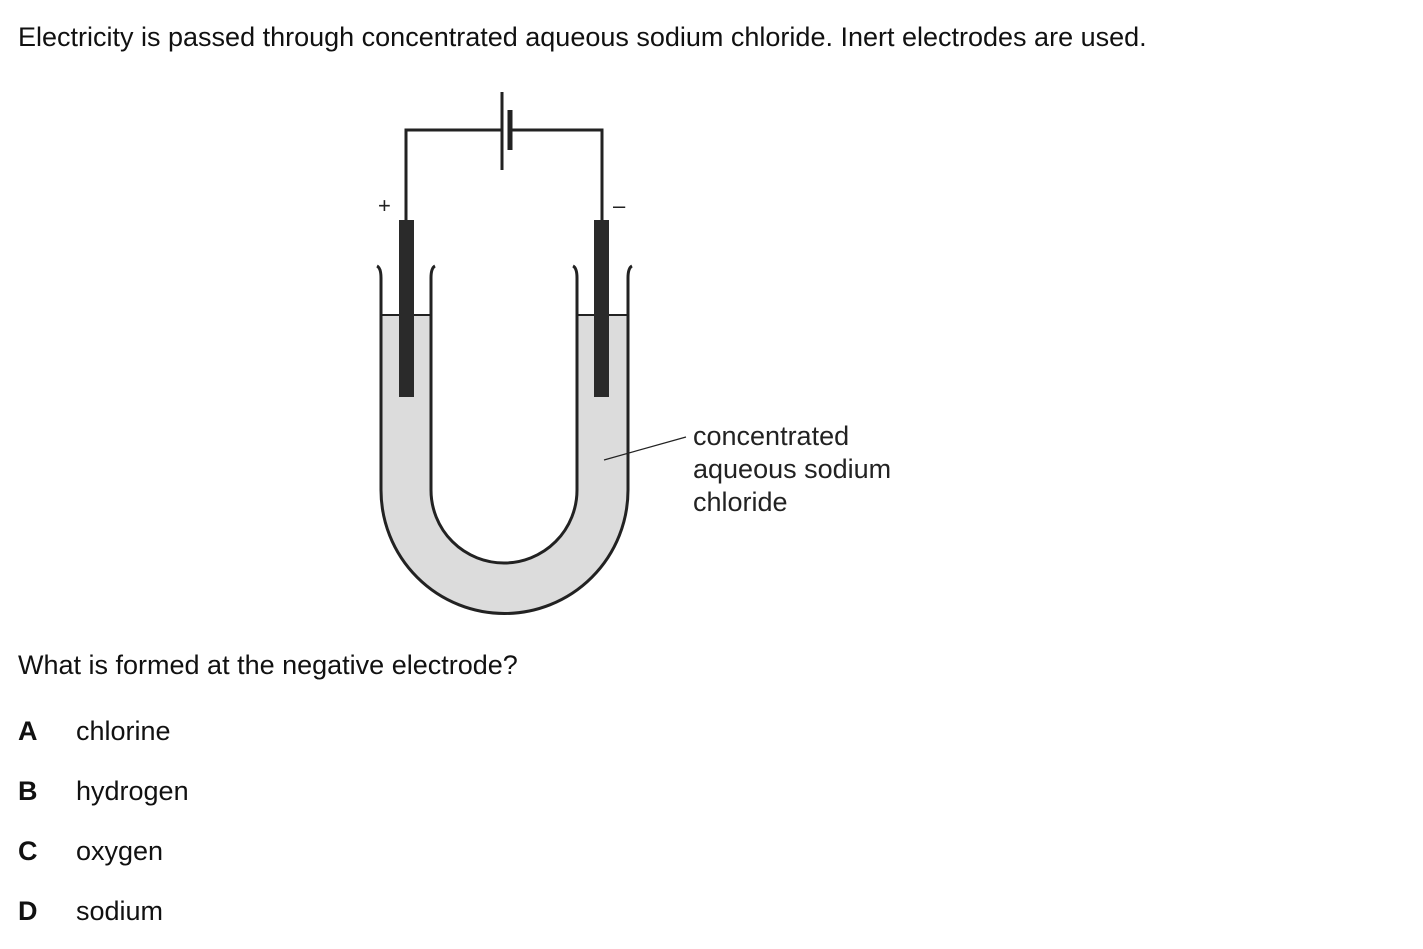  Describe the element at coordinates (28, 851) in the screenshot. I see `option-c-letter: C` at that location.